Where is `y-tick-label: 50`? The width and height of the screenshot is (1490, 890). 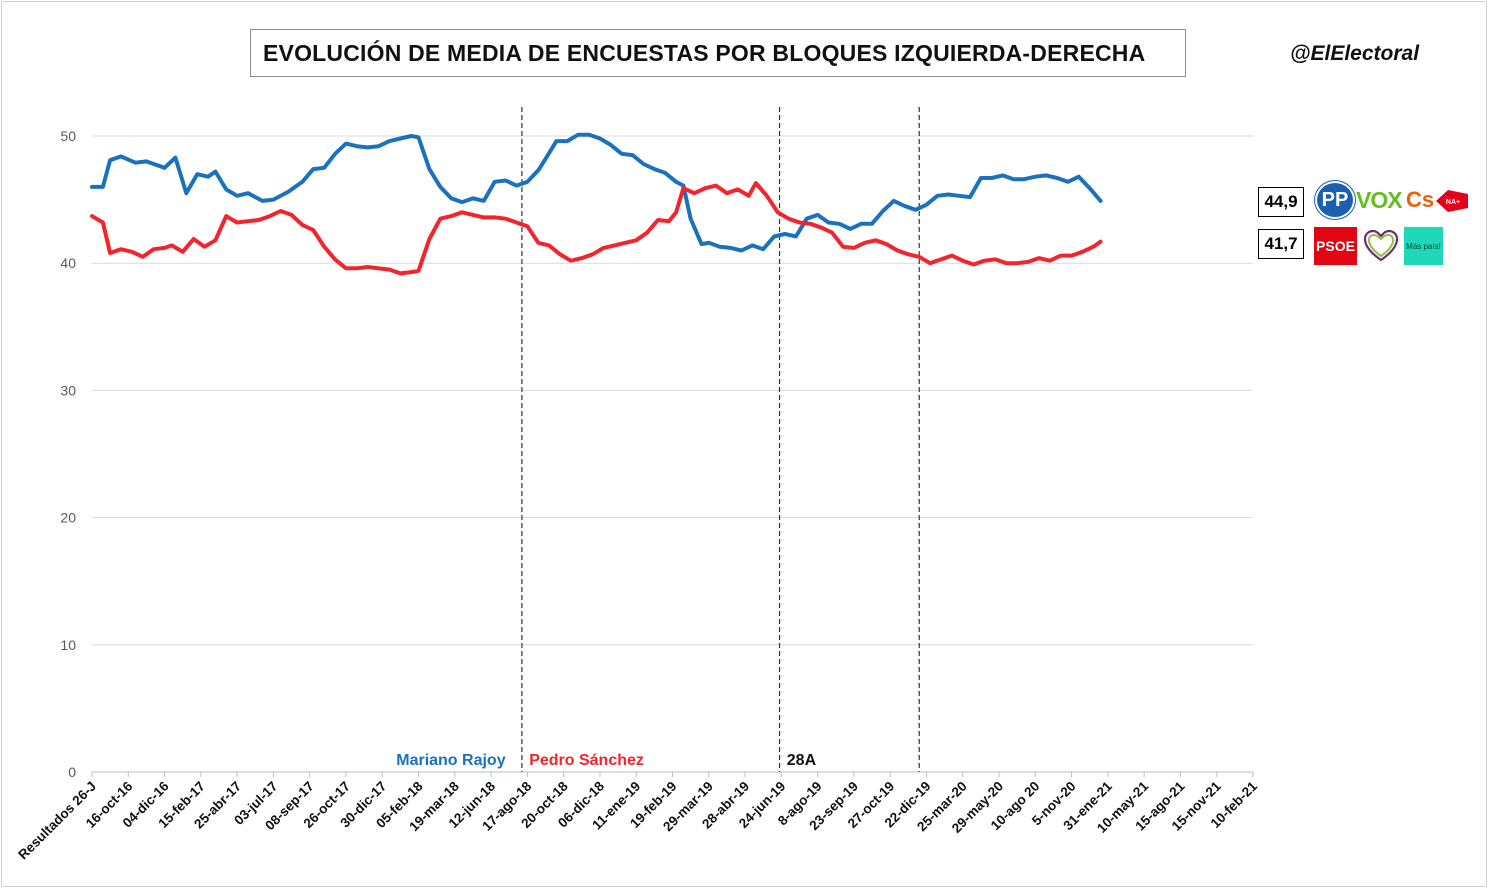
y-tick-label: 50 is located at coordinates (68, 136).